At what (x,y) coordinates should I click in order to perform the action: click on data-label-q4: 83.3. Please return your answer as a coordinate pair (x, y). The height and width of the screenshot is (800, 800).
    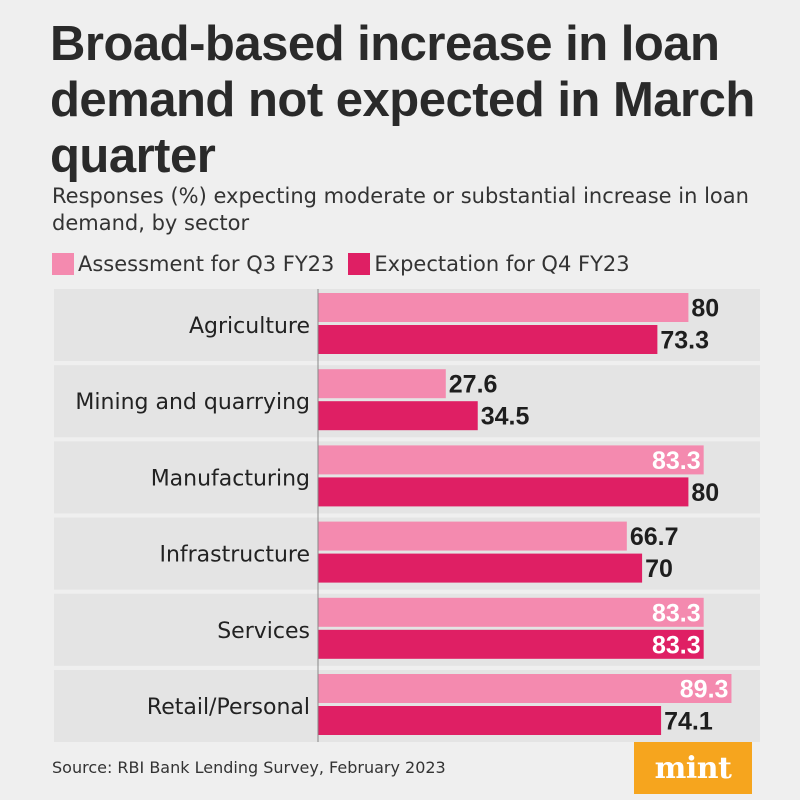
    Looking at the image, I should click on (676, 645).